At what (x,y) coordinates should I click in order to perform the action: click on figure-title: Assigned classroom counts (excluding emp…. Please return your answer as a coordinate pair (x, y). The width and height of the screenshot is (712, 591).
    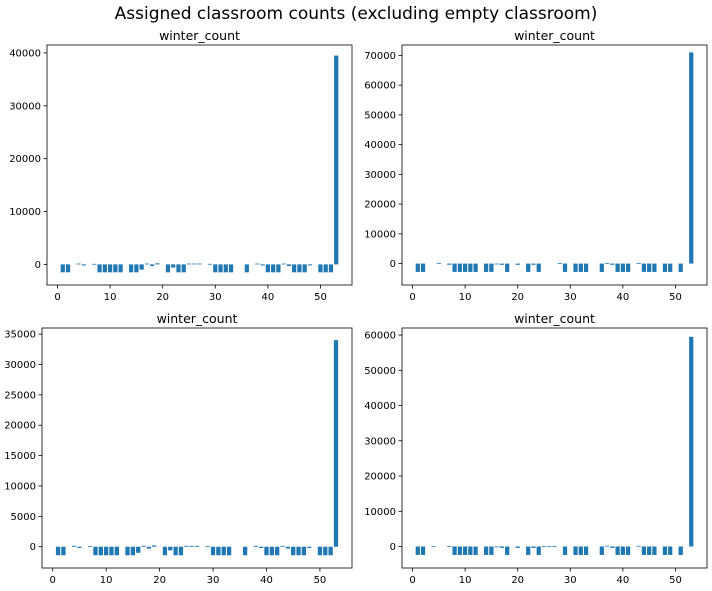
    Looking at the image, I should click on (356, 14).